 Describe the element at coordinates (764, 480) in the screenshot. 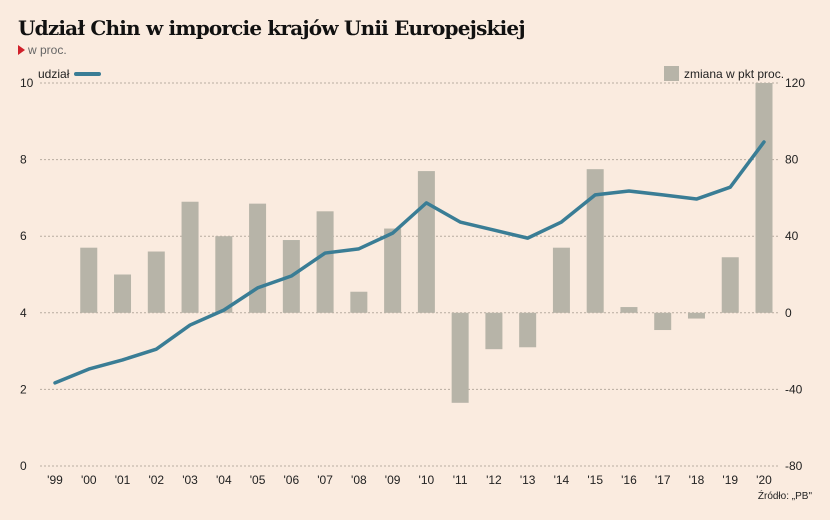

I see `x-tick-label: '20` at that location.